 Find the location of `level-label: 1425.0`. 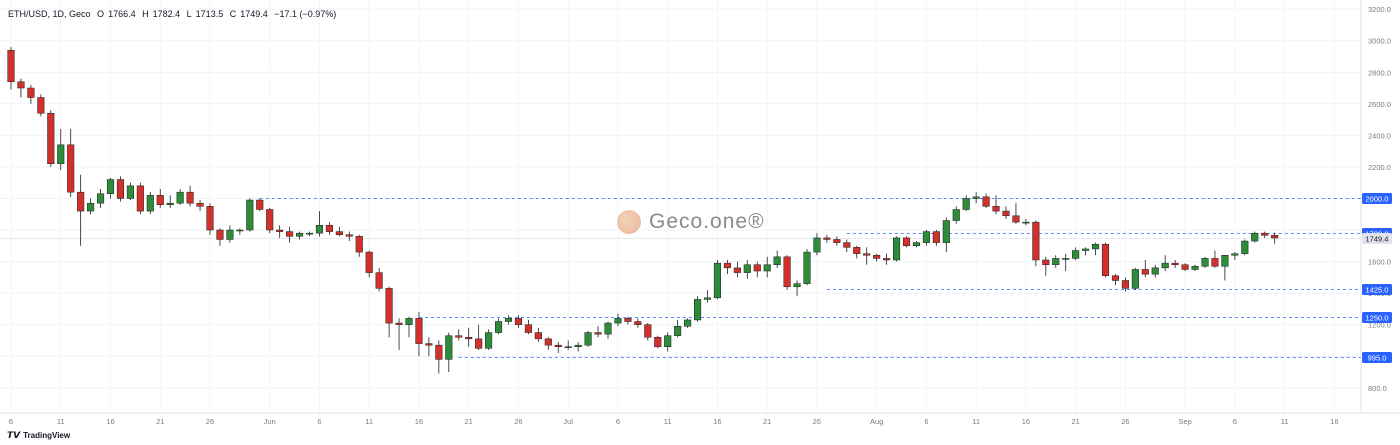

level-label: 1425.0 is located at coordinates (1377, 290).